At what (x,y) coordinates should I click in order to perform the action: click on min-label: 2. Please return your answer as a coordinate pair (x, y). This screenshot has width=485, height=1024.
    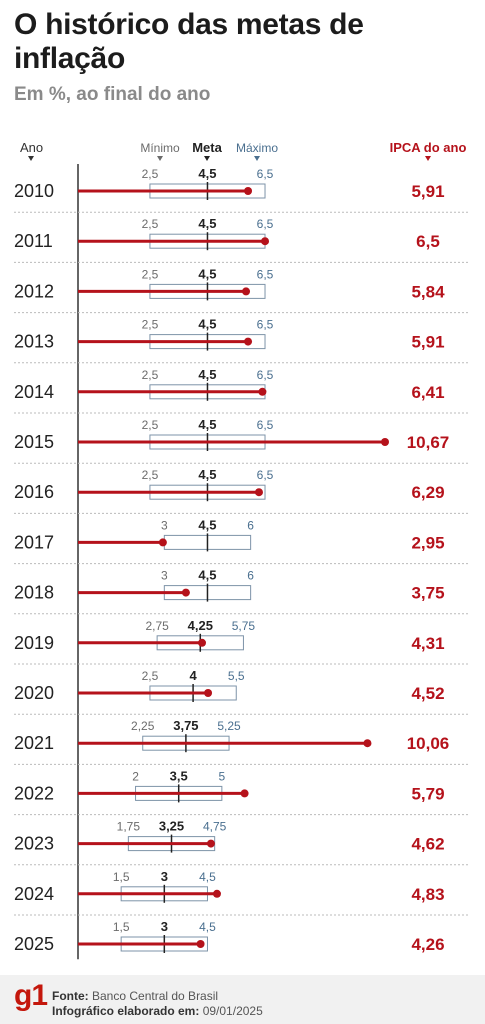
    Looking at the image, I should click on (135, 776).